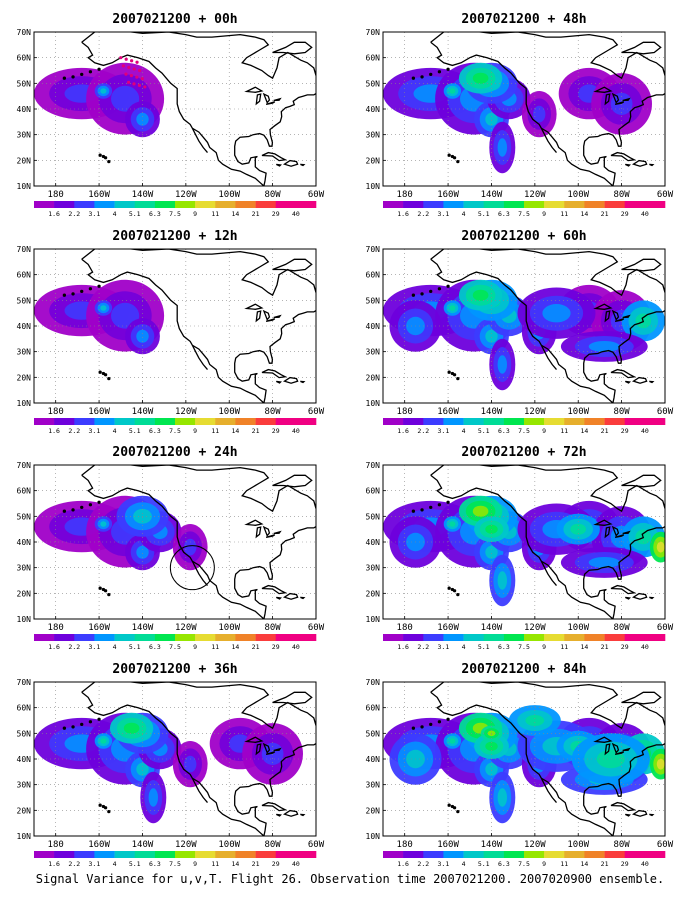 This screenshot has width=700, height=904. I want to click on lon-tick-label: 140W, so click(143, 628).